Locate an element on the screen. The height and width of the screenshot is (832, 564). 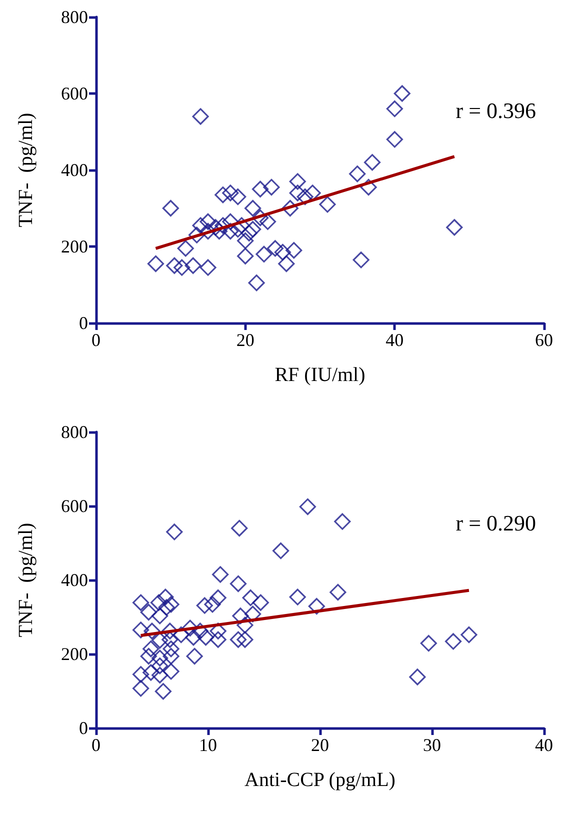
x-tick-label: 10 is located at coordinates (208, 745).